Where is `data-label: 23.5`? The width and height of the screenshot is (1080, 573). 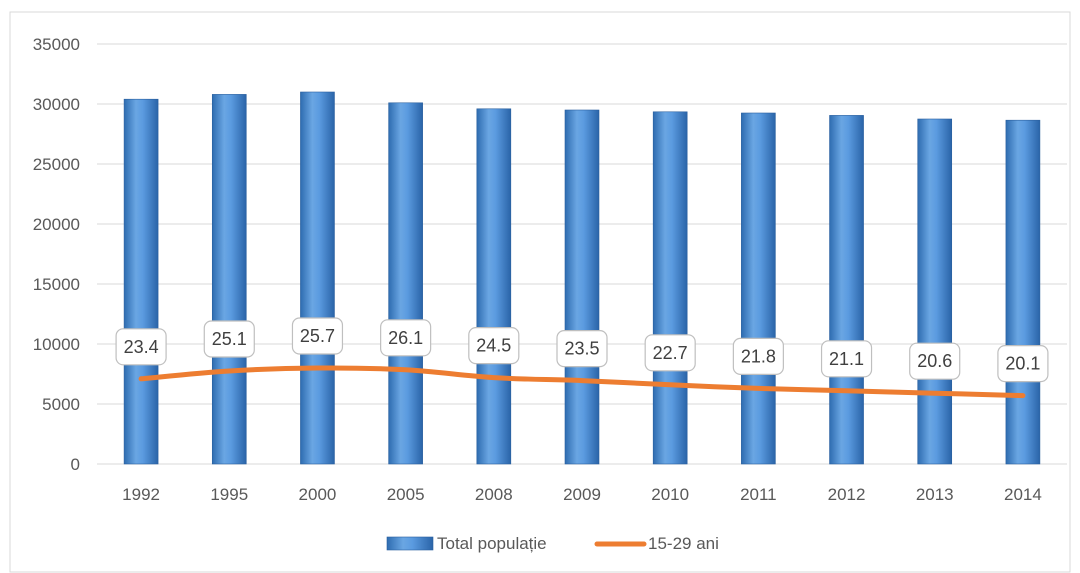 data-label: 23.5 is located at coordinates (581, 349).